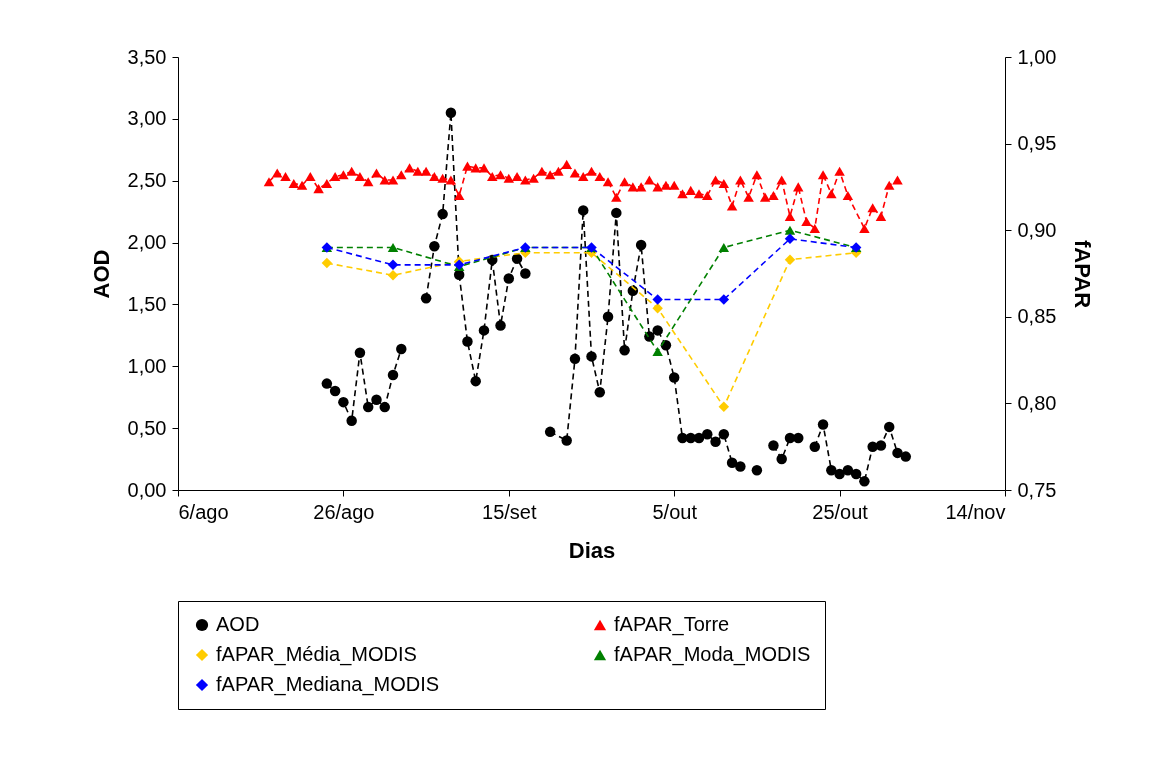  I want to click on x-tick-label: 26/ago, so click(344, 511).